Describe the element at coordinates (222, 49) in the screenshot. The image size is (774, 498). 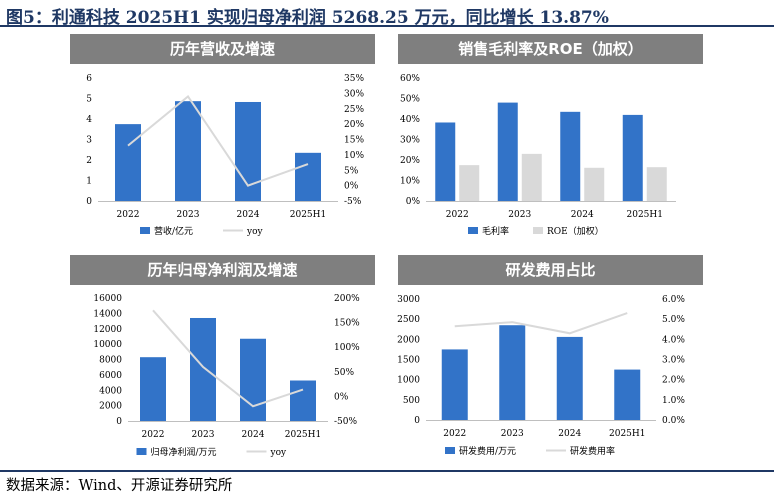
I see `chart-title: 历年营收及增速` at that location.